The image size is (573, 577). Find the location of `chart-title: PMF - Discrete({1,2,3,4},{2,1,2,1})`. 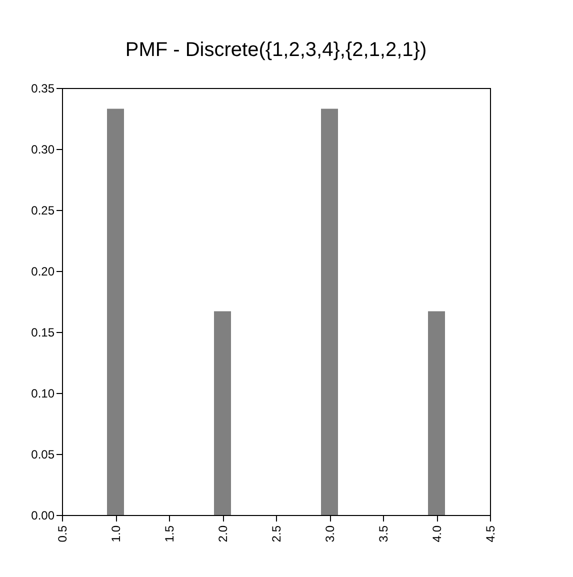

chart-title: PMF - Discrete({1,2,3,4},{2,1,2,1}) is located at coordinates (276, 50).